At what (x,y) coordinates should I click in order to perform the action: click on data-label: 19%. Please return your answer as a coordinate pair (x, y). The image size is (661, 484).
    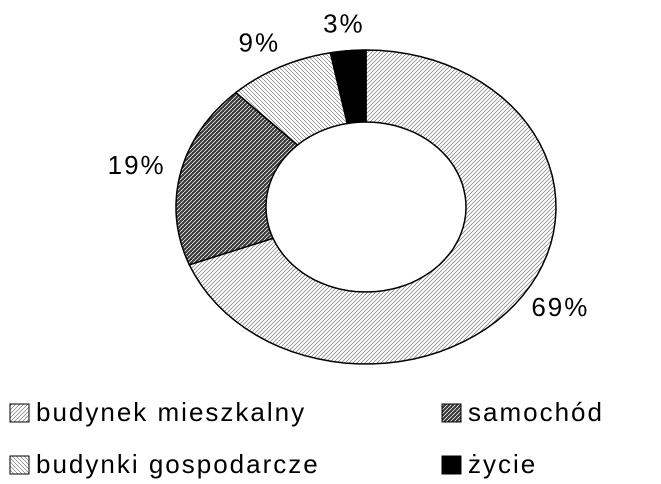
    Looking at the image, I should click on (137, 165).